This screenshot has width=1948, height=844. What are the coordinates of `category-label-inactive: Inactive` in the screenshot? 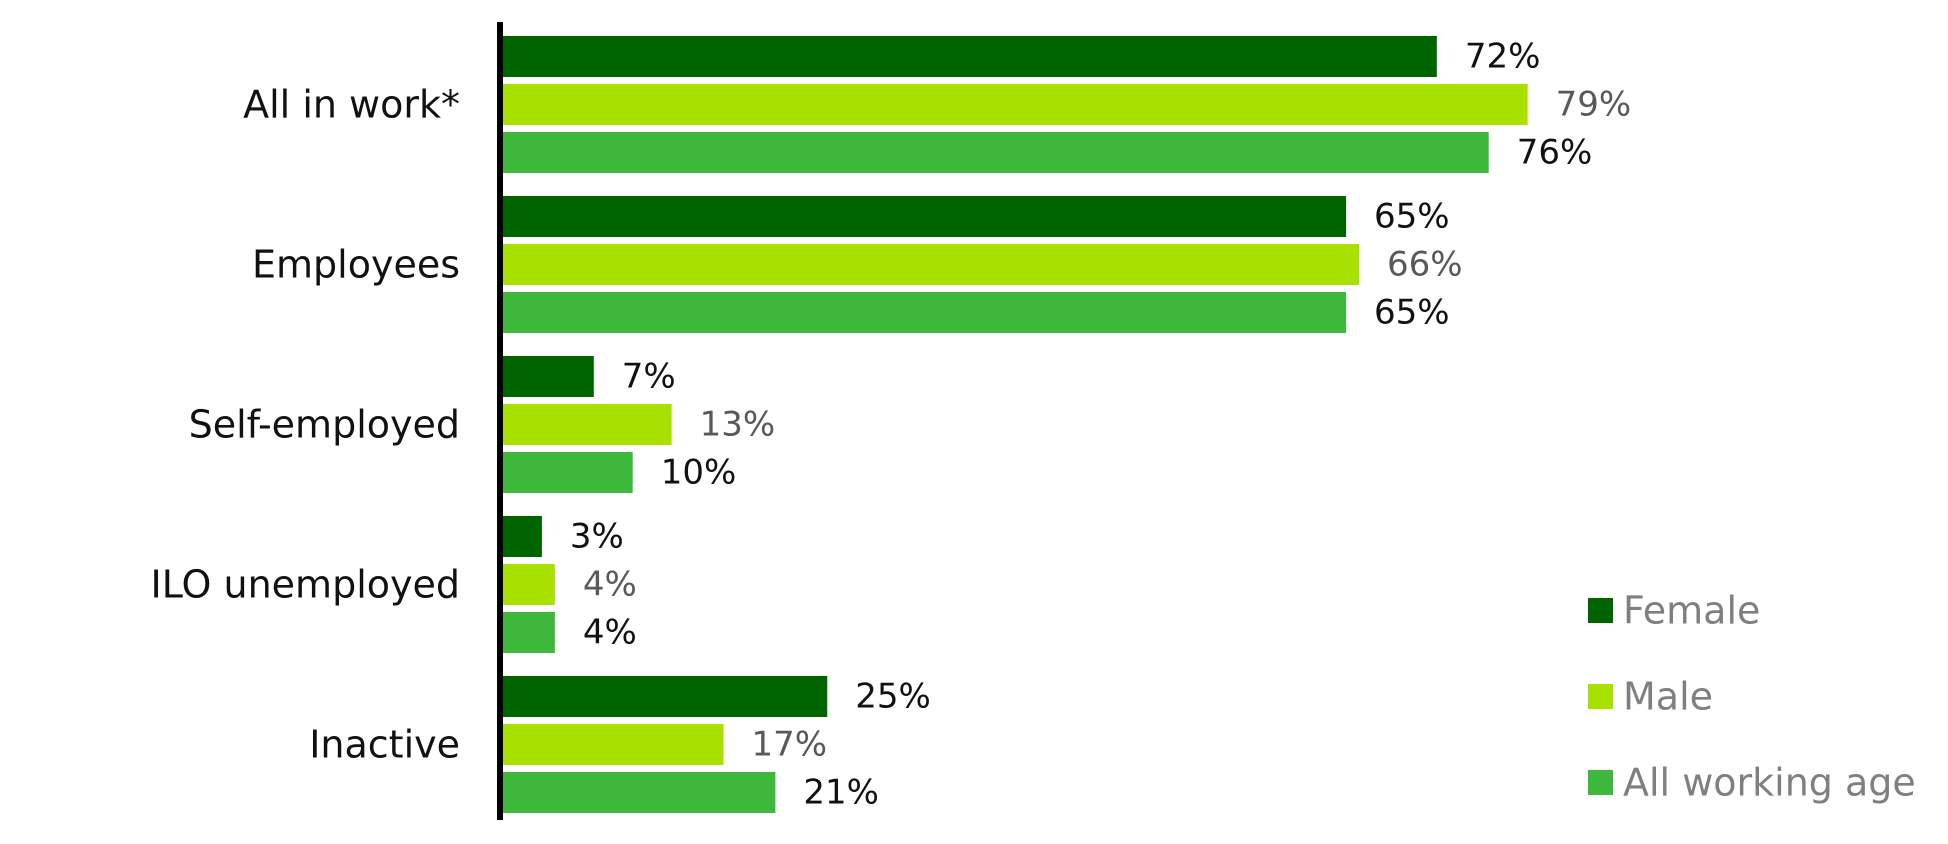 It's located at (384, 745).